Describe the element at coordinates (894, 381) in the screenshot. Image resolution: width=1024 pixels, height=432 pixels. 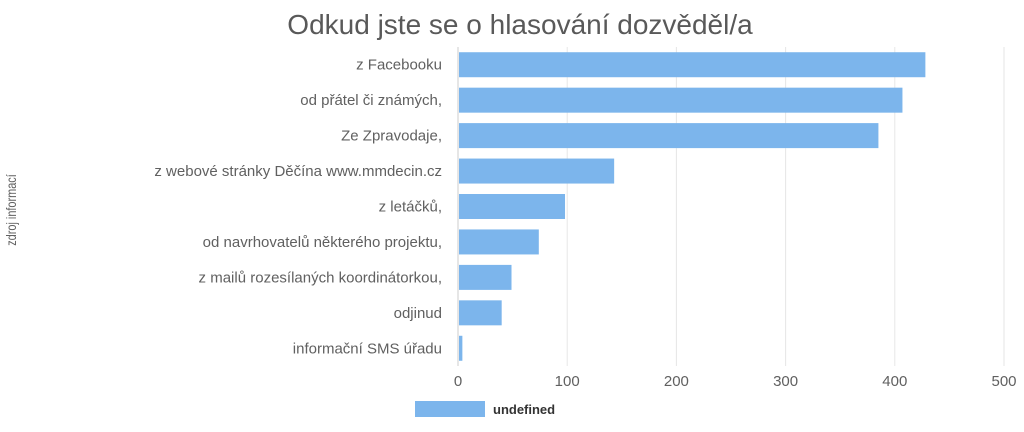
I see `x-tick-label: 400` at that location.